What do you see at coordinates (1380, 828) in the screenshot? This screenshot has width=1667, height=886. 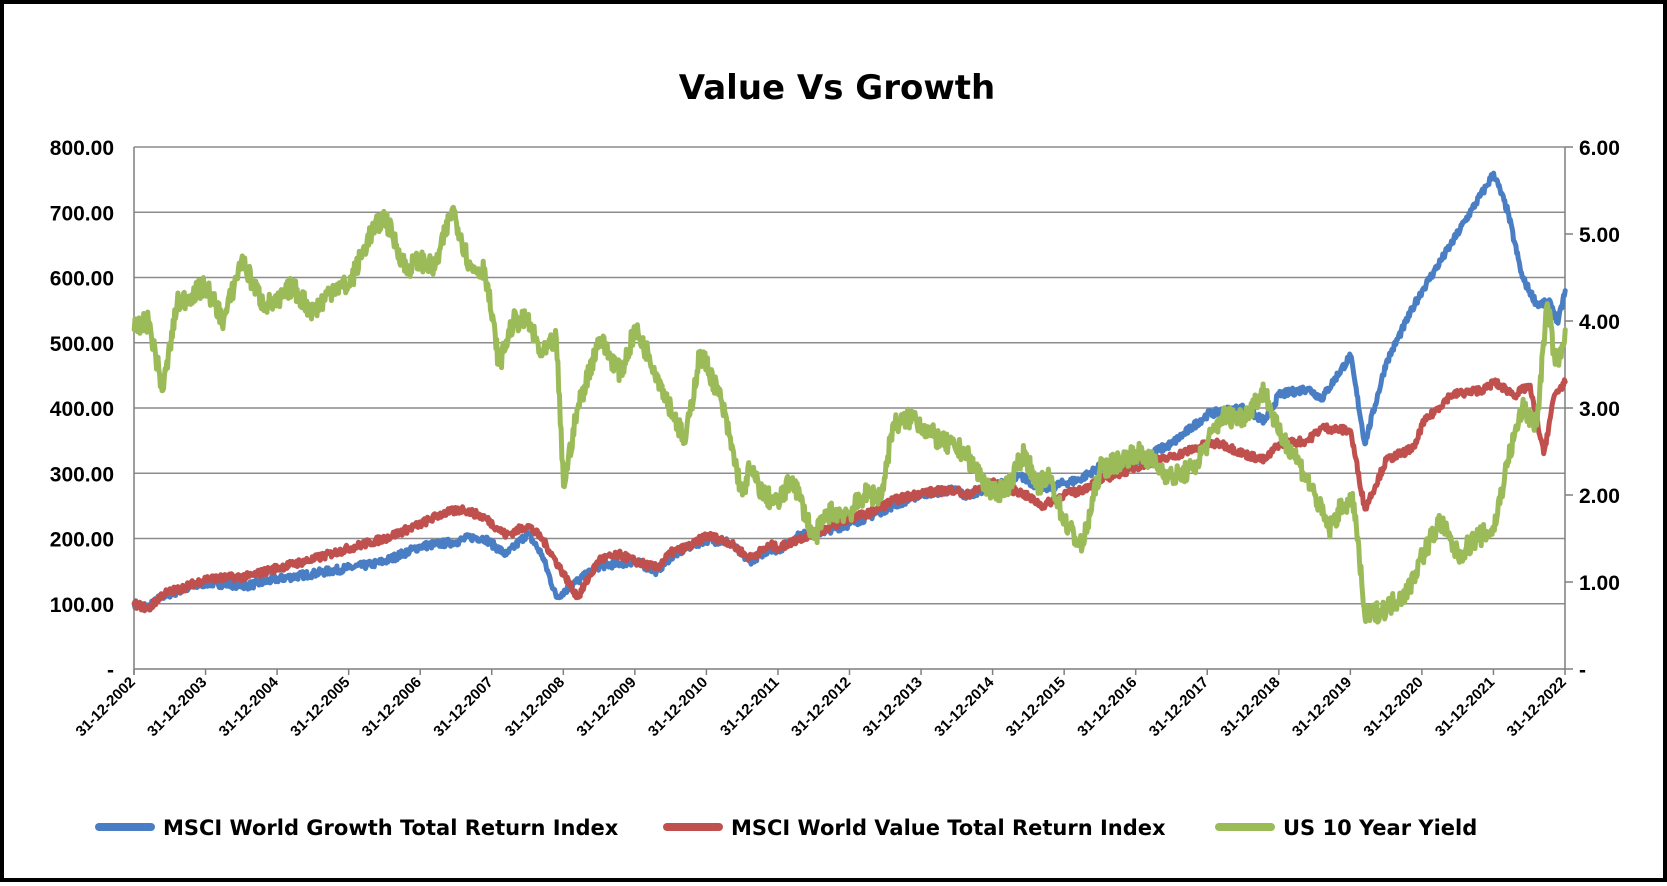 I see `legend-label: US 10 Year Yield` at bounding box center [1380, 828].